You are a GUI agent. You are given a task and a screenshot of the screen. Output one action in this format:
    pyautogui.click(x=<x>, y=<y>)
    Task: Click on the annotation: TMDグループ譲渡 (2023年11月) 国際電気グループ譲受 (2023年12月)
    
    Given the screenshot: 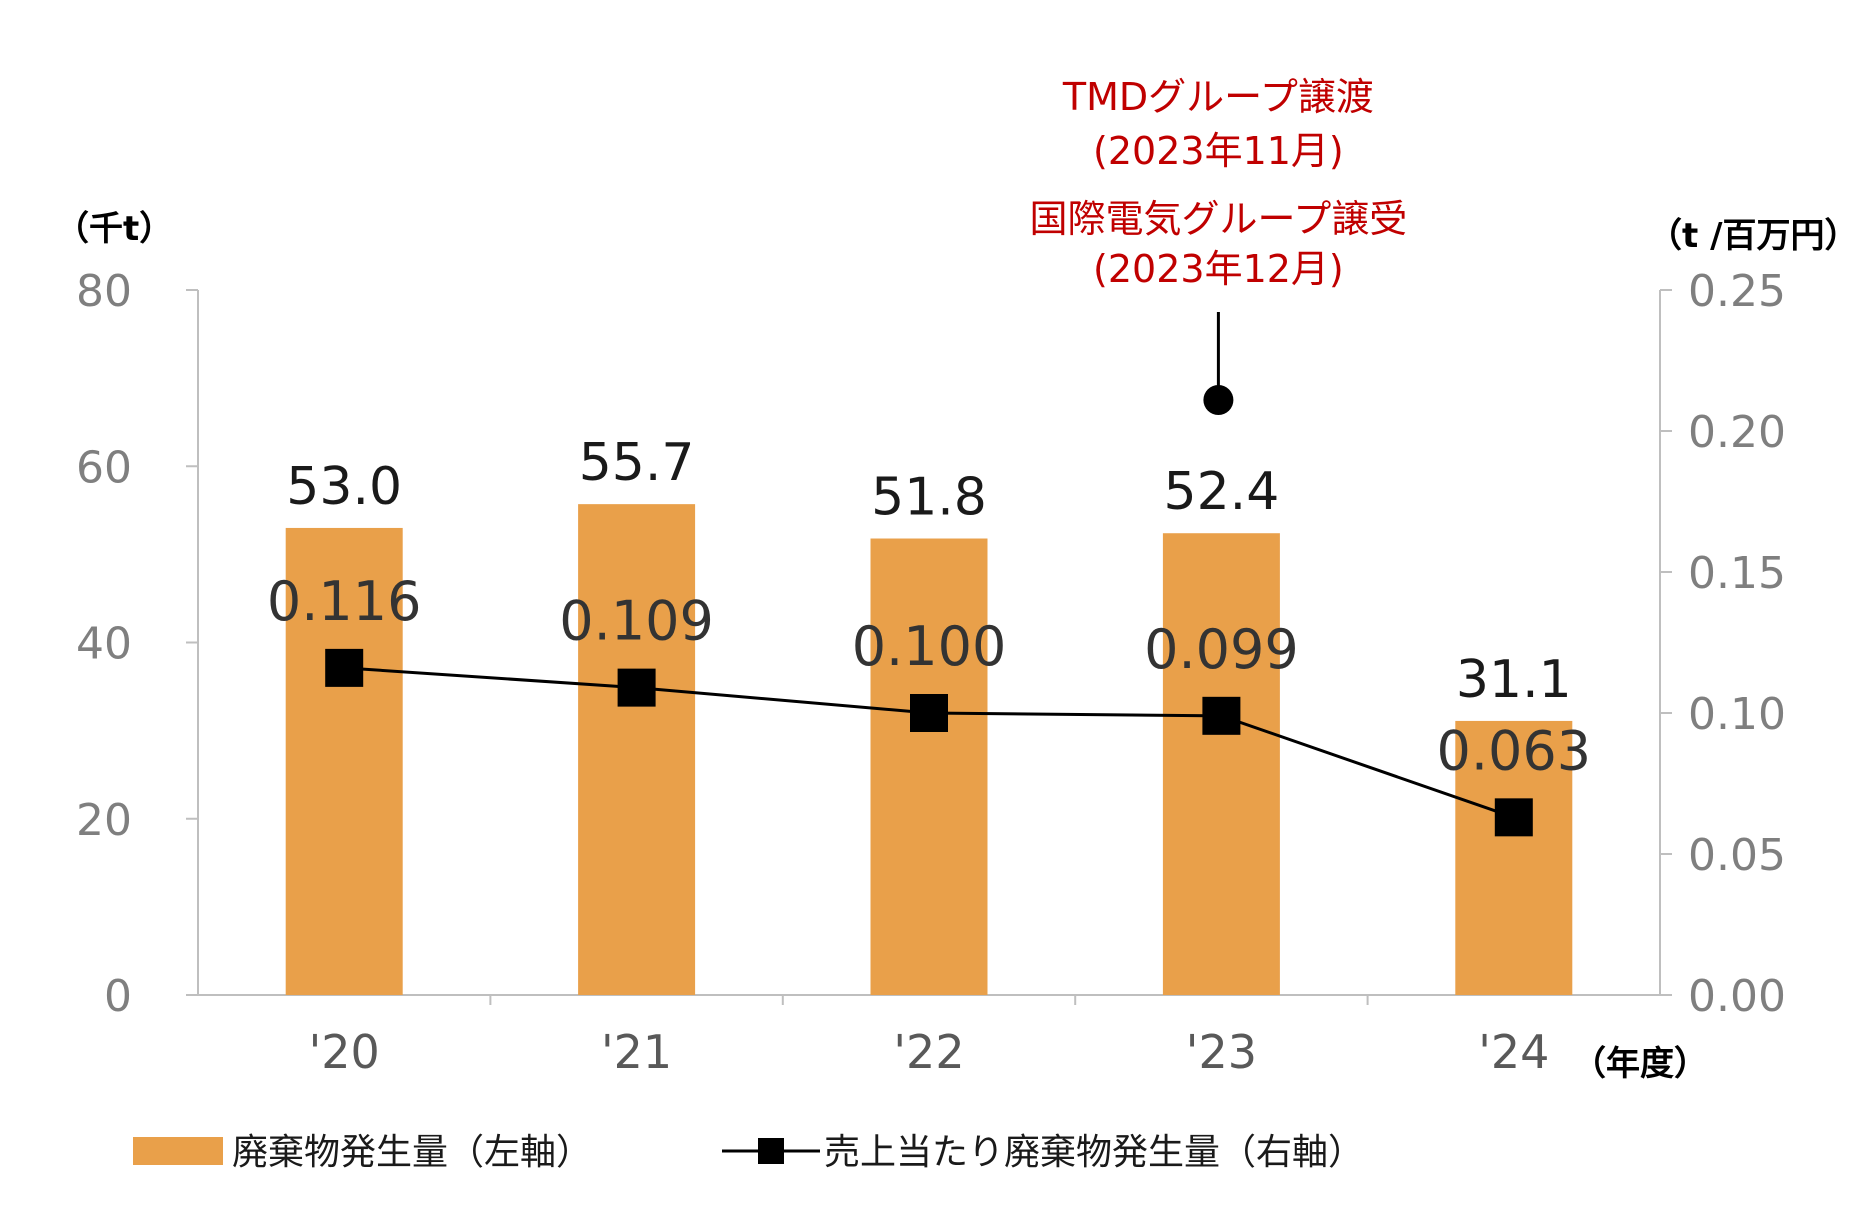 What is the action you would take?
    pyautogui.click(x=1219, y=245)
    